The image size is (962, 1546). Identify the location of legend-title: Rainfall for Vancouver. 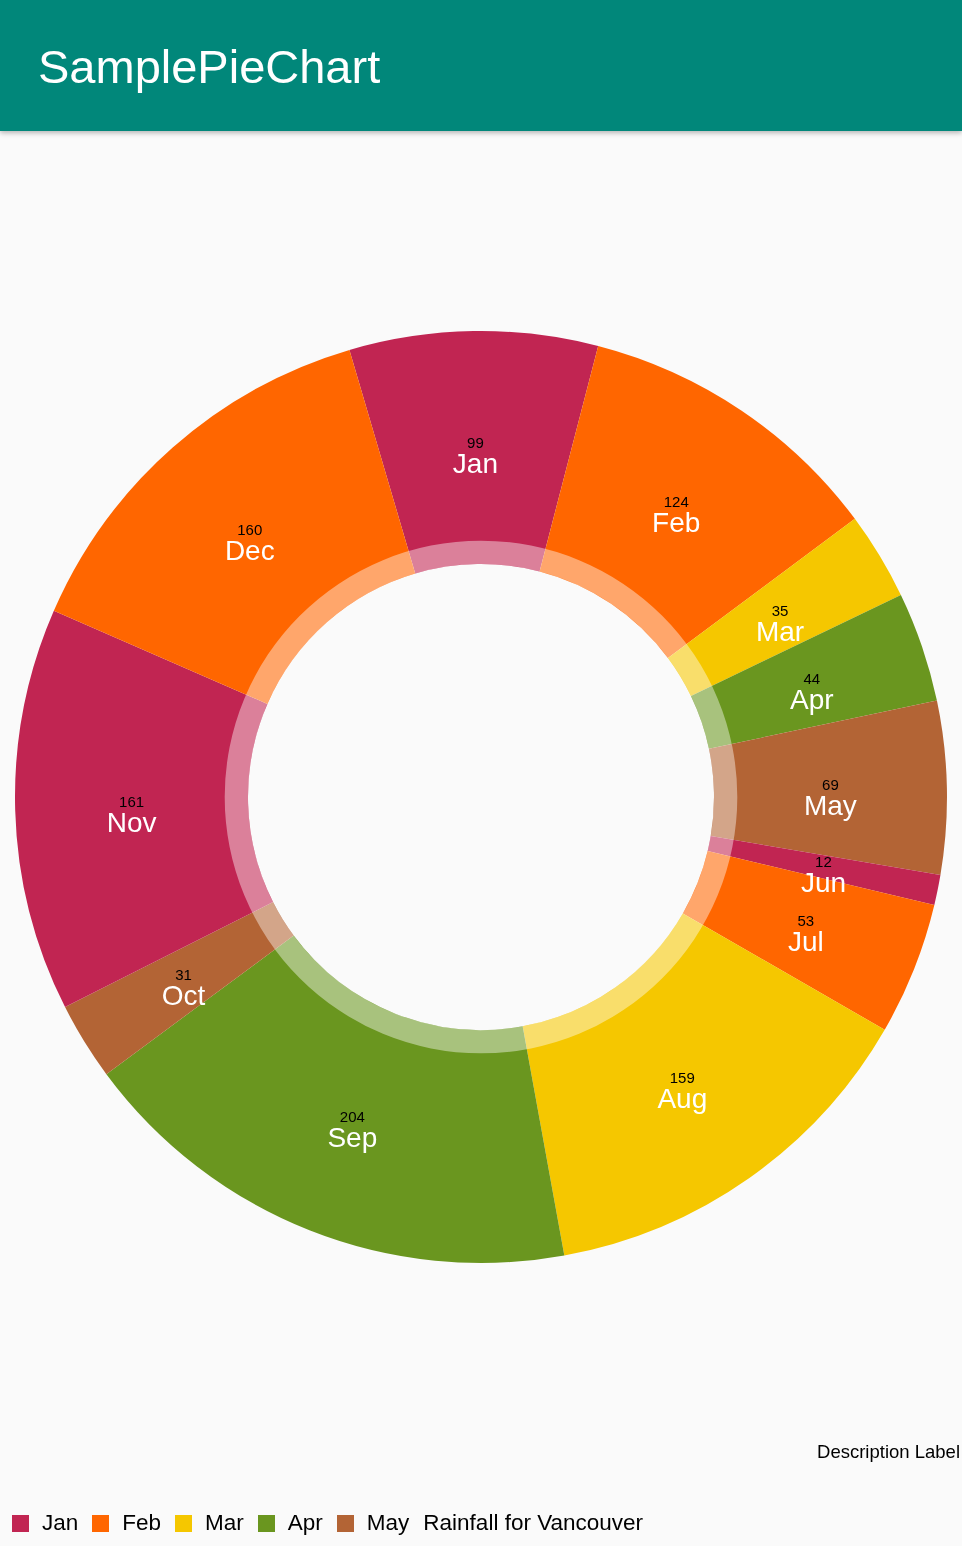
(533, 1523).